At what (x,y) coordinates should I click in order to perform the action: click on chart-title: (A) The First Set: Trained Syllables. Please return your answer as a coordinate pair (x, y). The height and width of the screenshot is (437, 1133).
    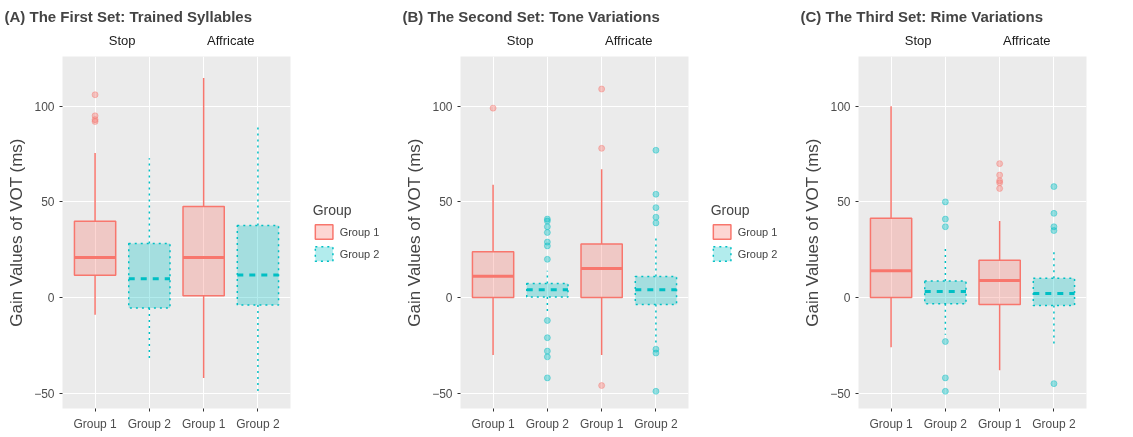
    Looking at the image, I should click on (128, 16).